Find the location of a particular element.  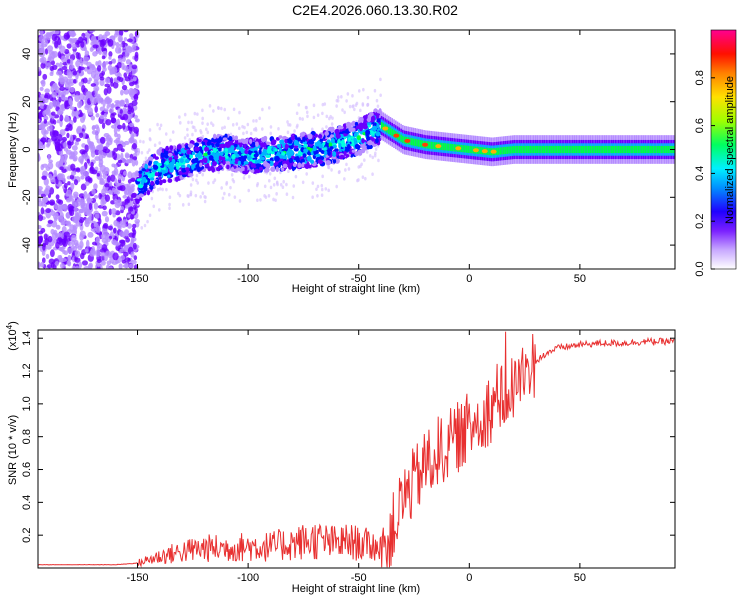

snr-ytick-label: 1.0 is located at coordinates (27, 403).